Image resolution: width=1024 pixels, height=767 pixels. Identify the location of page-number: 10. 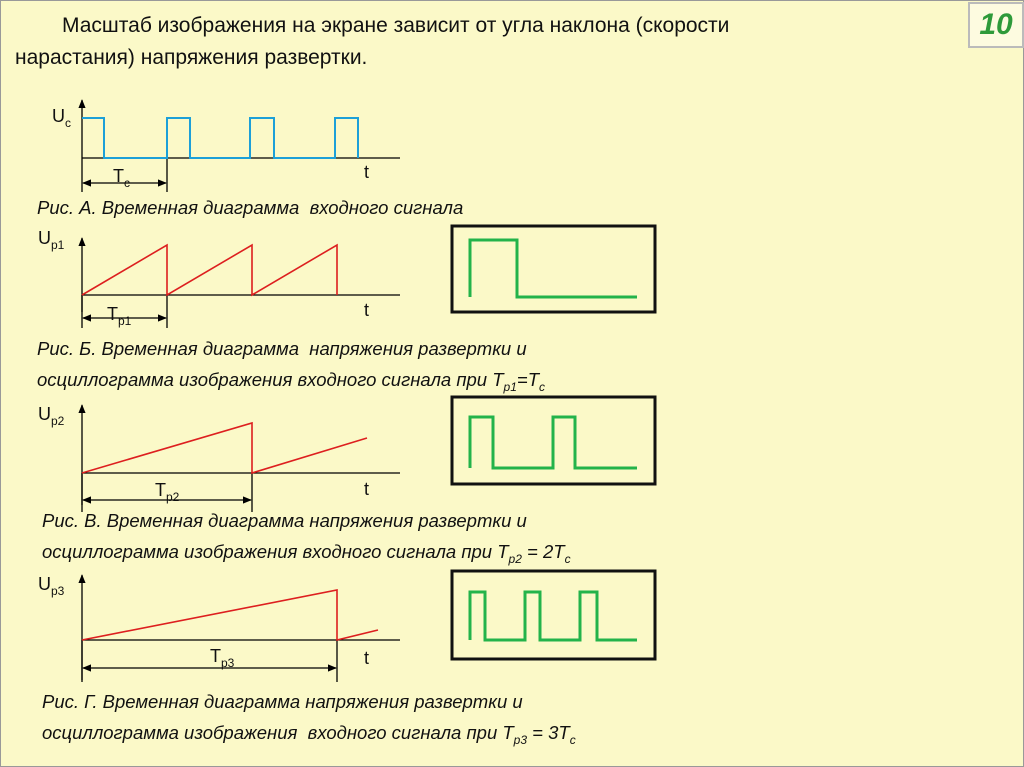
(996, 25).